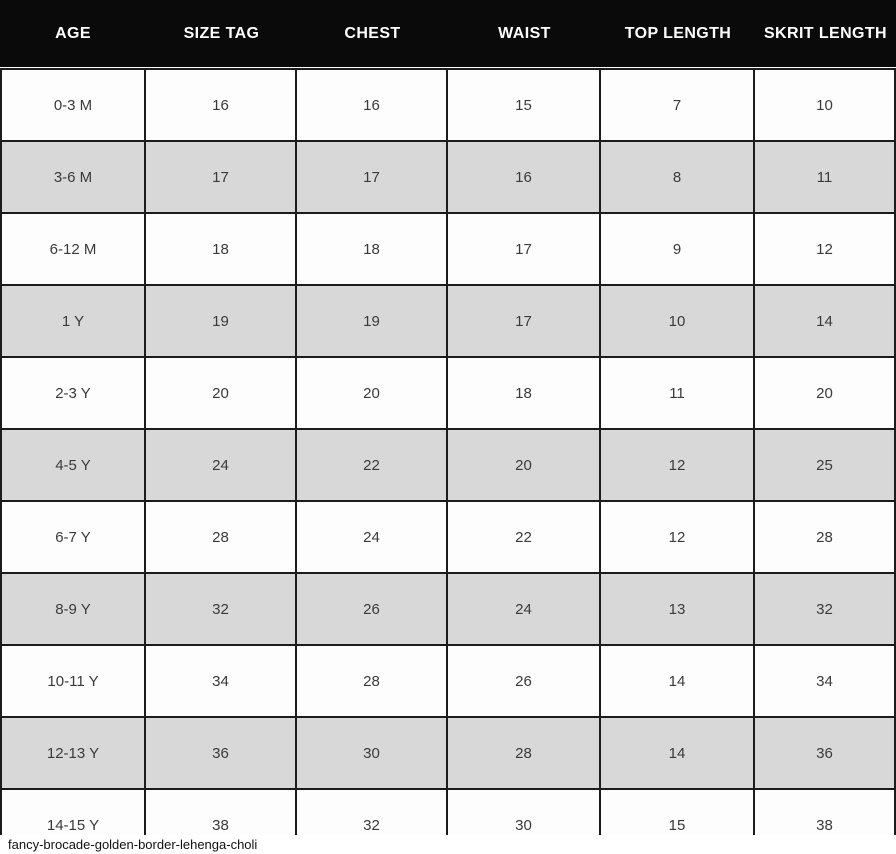  I want to click on table-cell: 9, so click(678, 249).